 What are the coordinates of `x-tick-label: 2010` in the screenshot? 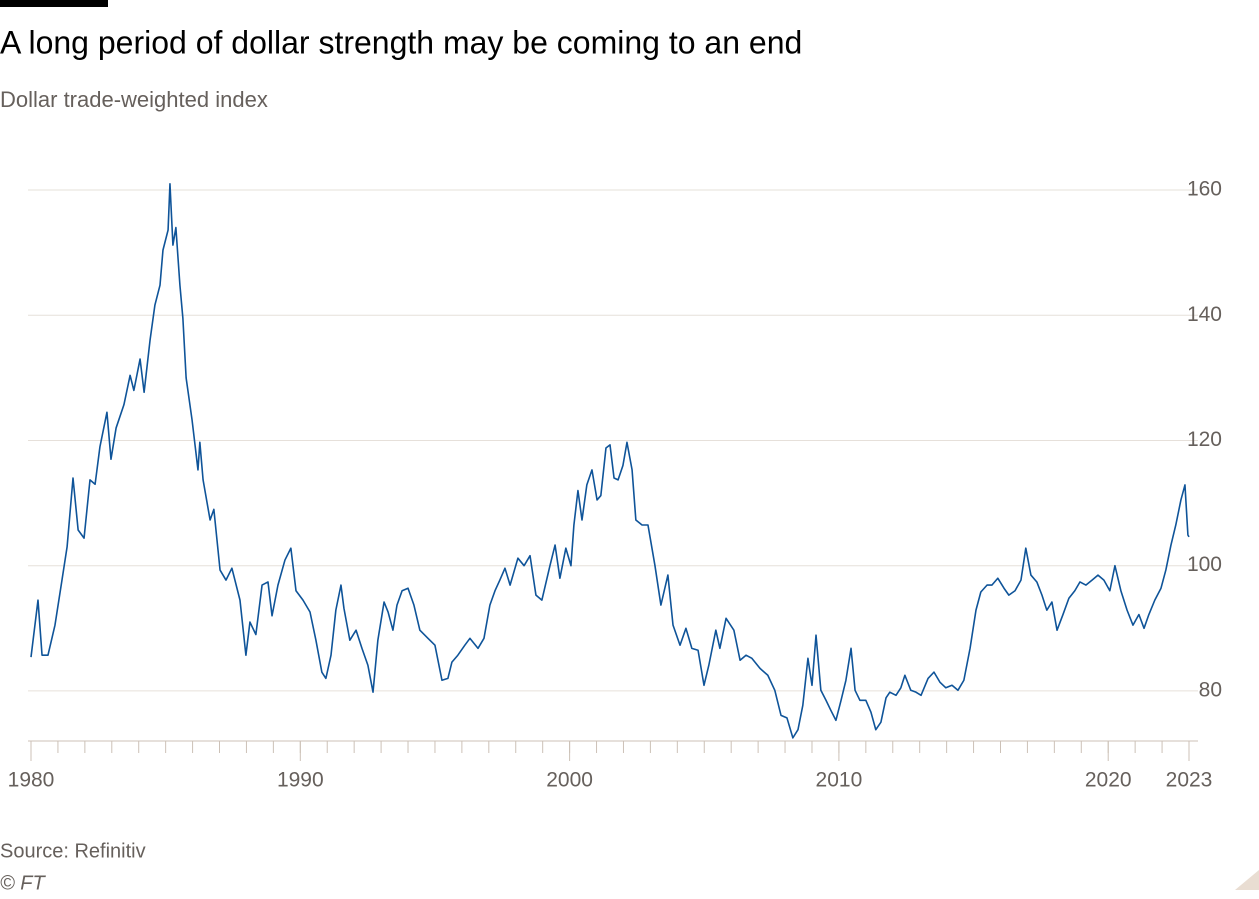 It's located at (839, 780).